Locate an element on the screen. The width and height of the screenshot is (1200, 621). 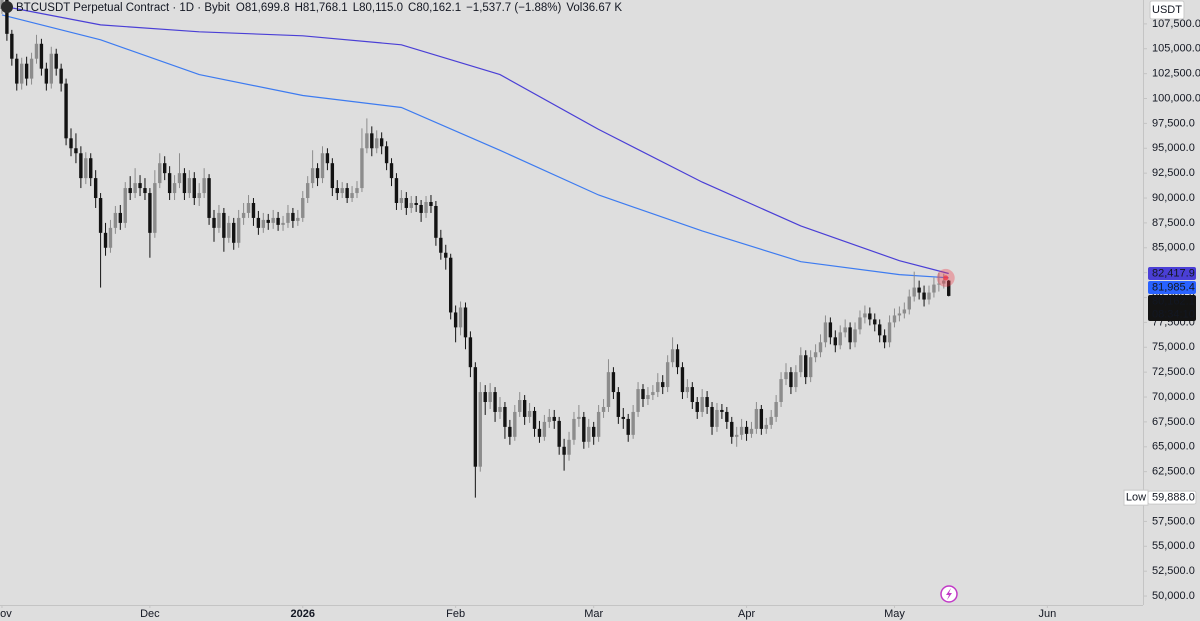
ohlc-value: 80,115.0 is located at coordinates (381, 8).